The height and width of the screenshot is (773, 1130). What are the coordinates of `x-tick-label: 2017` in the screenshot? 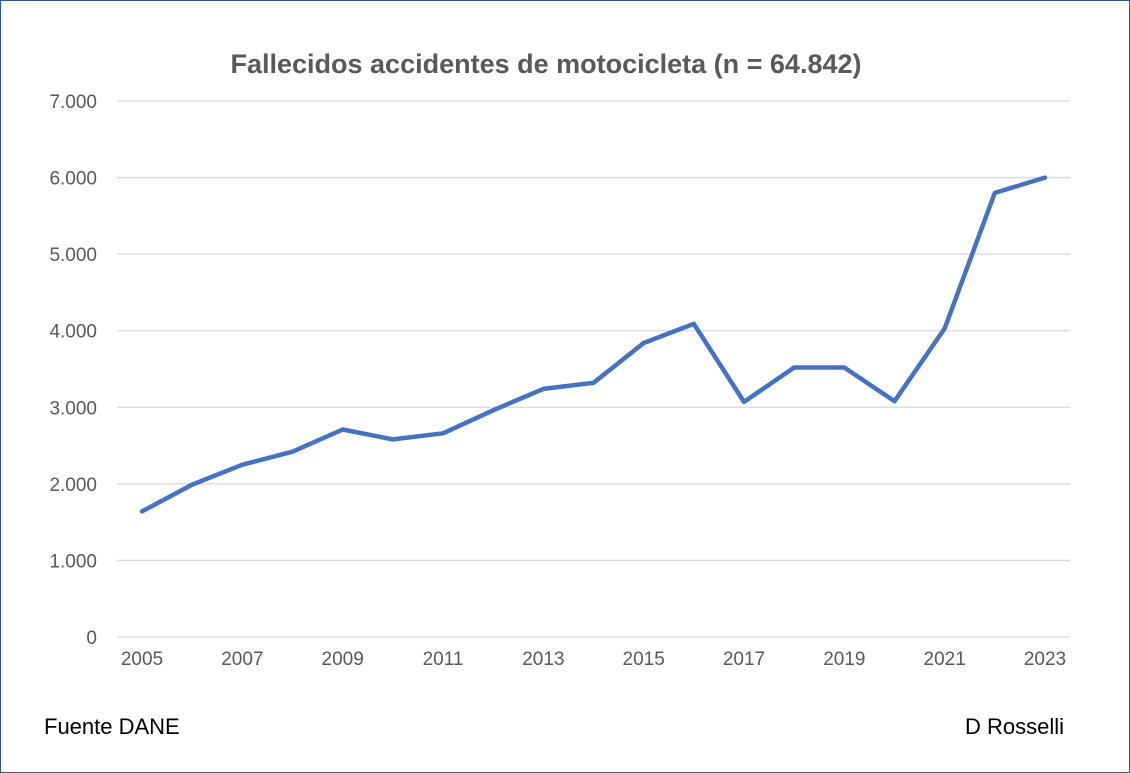 It's located at (744, 659).